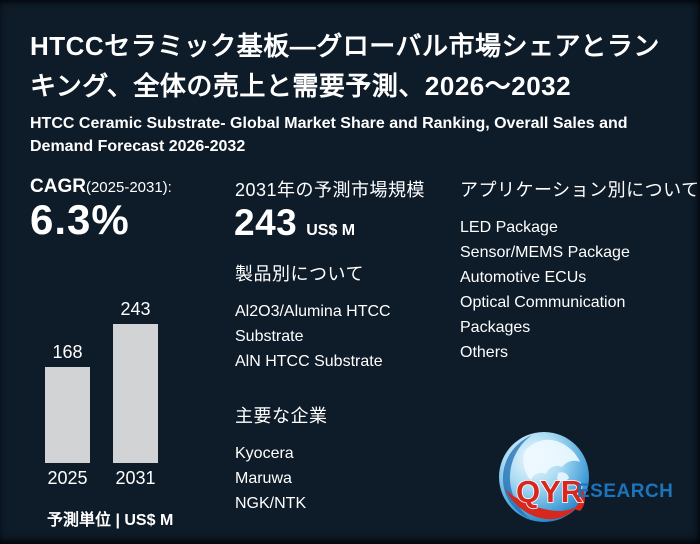 This screenshot has height=544, width=700. Describe the element at coordinates (58, 186) in the screenshot. I see `cagr-label: CAGR` at that location.